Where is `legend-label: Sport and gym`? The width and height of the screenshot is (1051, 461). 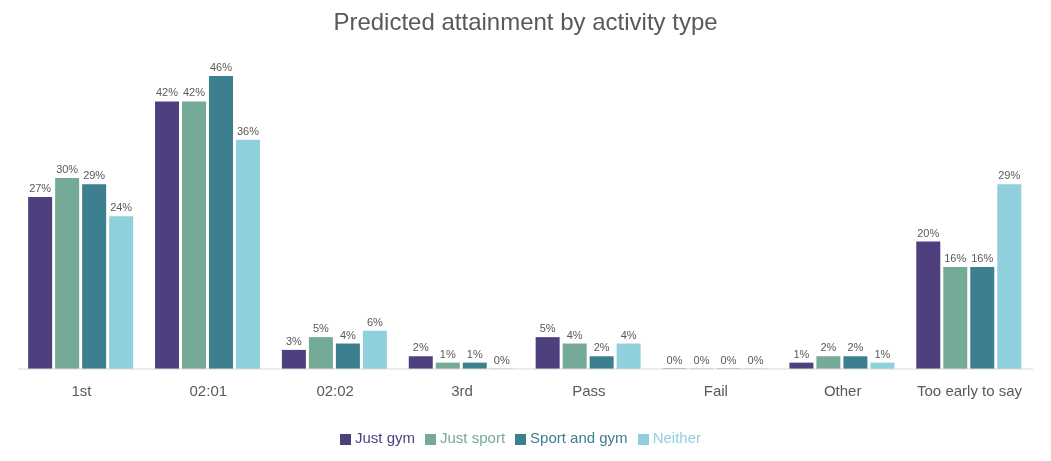
legend-label: Sport and gym is located at coordinates (579, 437).